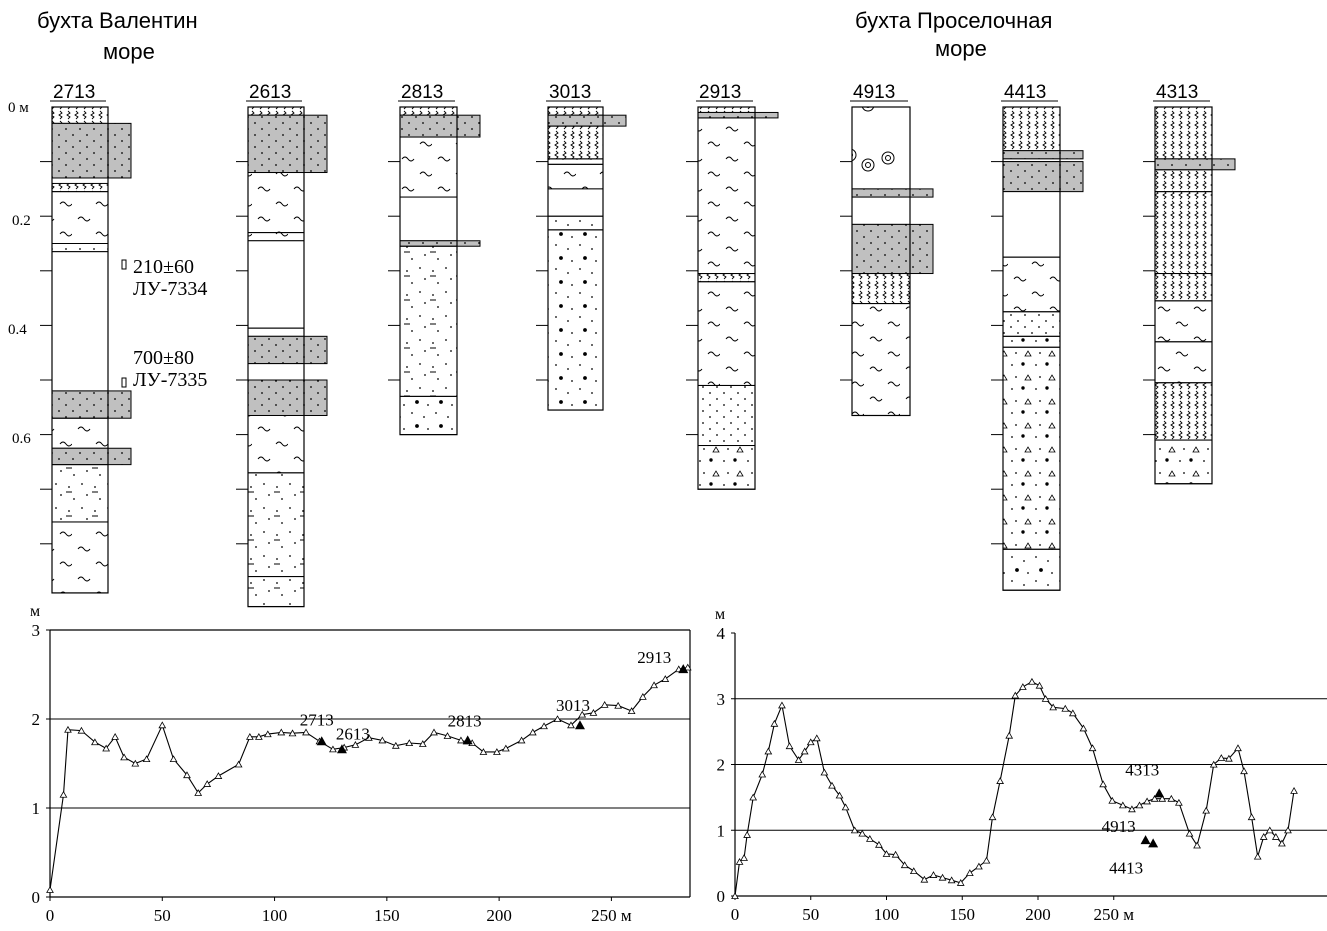 The width and height of the screenshot is (1327, 931). What do you see at coordinates (575, 320) in the screenshot?
I see `layer-dotsbig` at bounding box center [575, 320].